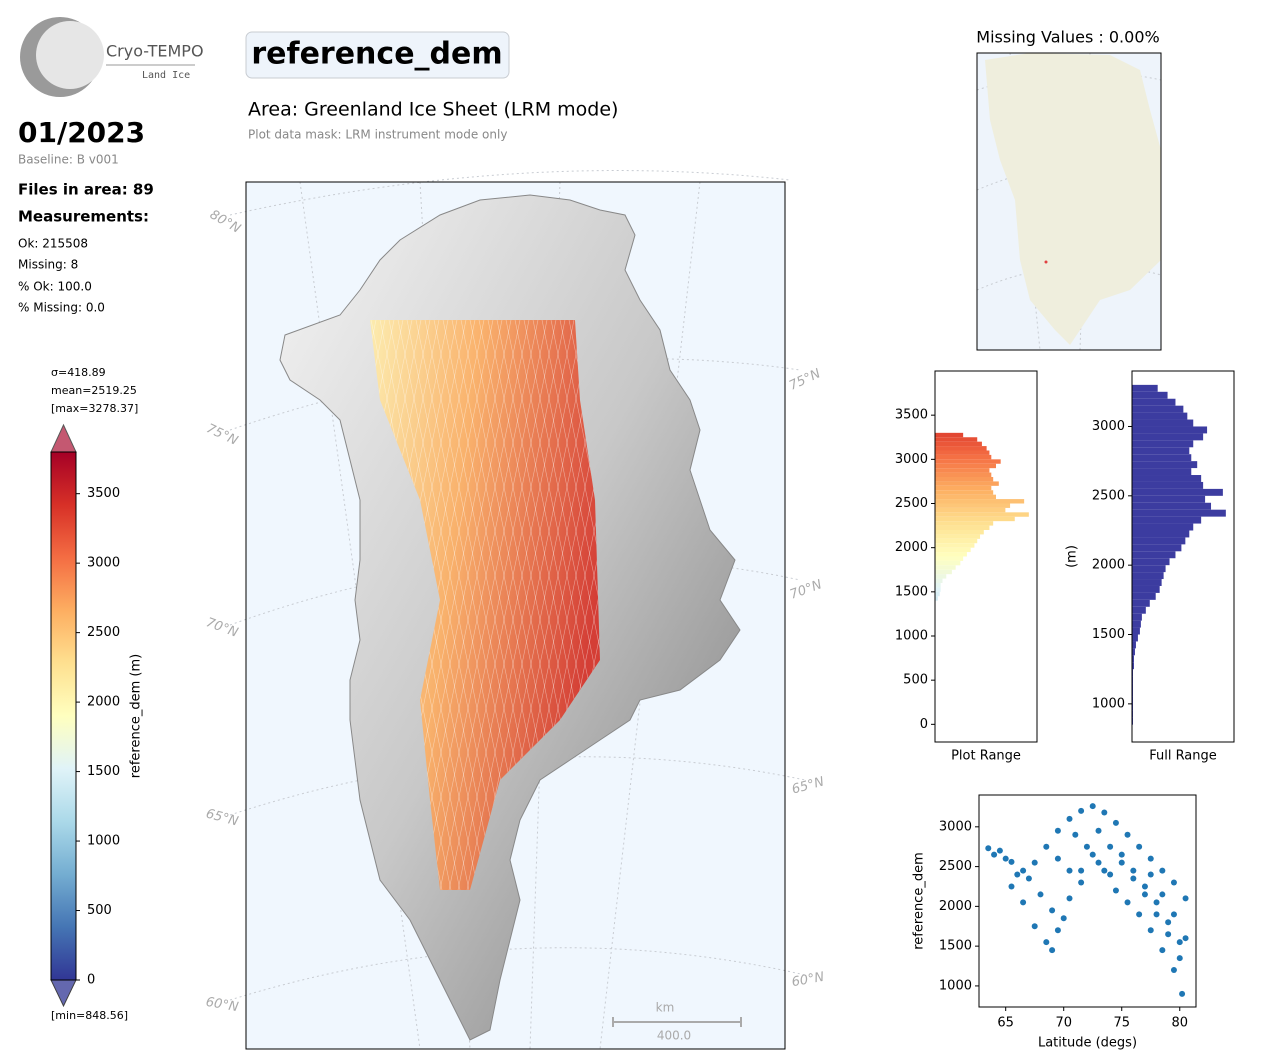 The width and height of the screenshot is (1272, 1060). What do you see at coordinates (674, 1036) in the screenshot?
I see `scale-label: 400.0` at bounding box center [674, 1036].